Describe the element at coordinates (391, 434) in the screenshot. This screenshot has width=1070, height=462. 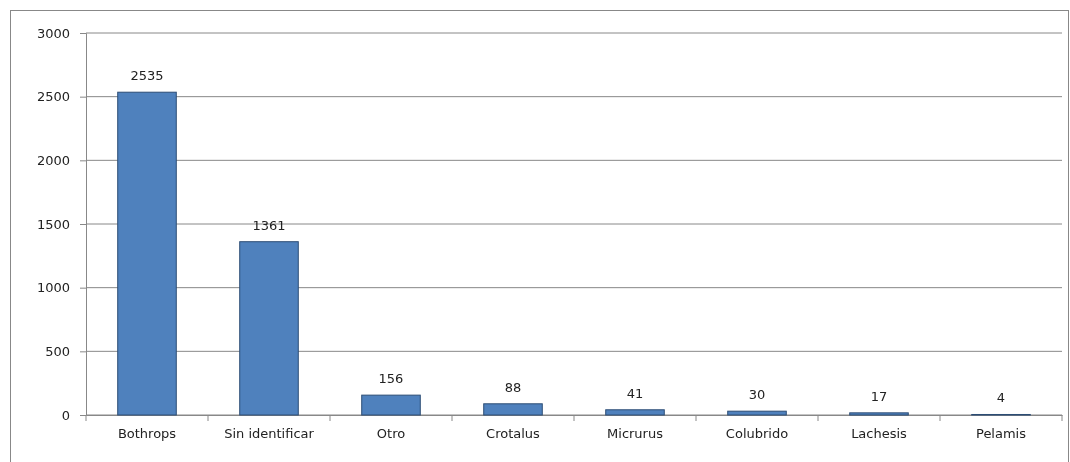
I see `x-tick-label: Otro` at that location.